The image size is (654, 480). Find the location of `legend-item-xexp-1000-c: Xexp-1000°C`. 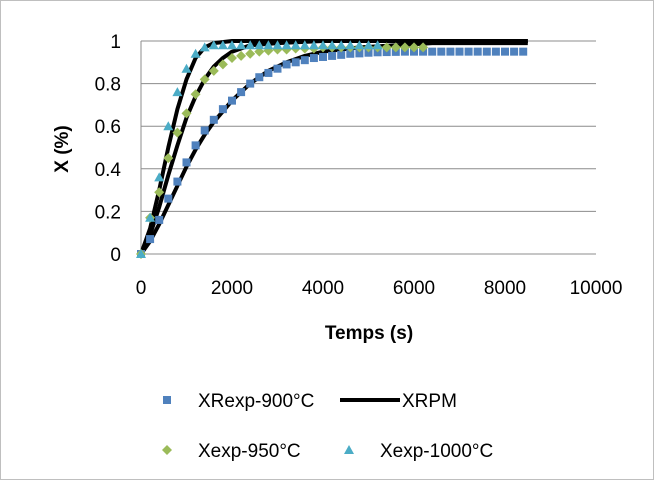

legend-item-xexp-1000-c: Xexp-1000°C is located at coordinates (418, 451).